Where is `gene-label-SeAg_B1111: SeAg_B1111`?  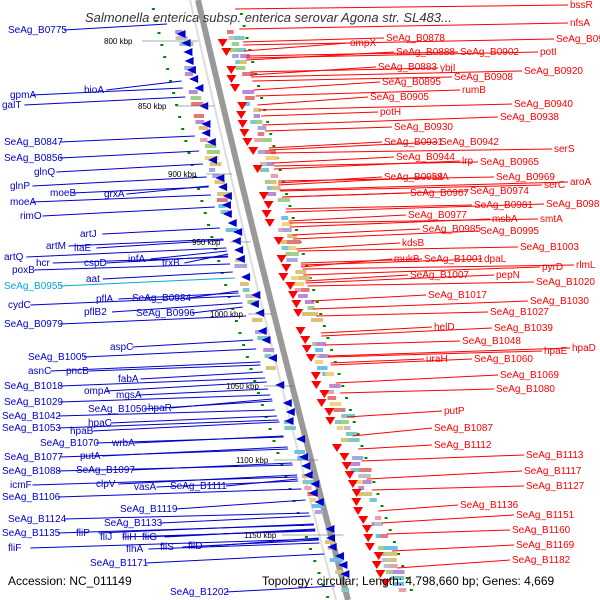 gene-label-SeAg_B1111: SeAg_B1111 is located at coordinates (198, 486).